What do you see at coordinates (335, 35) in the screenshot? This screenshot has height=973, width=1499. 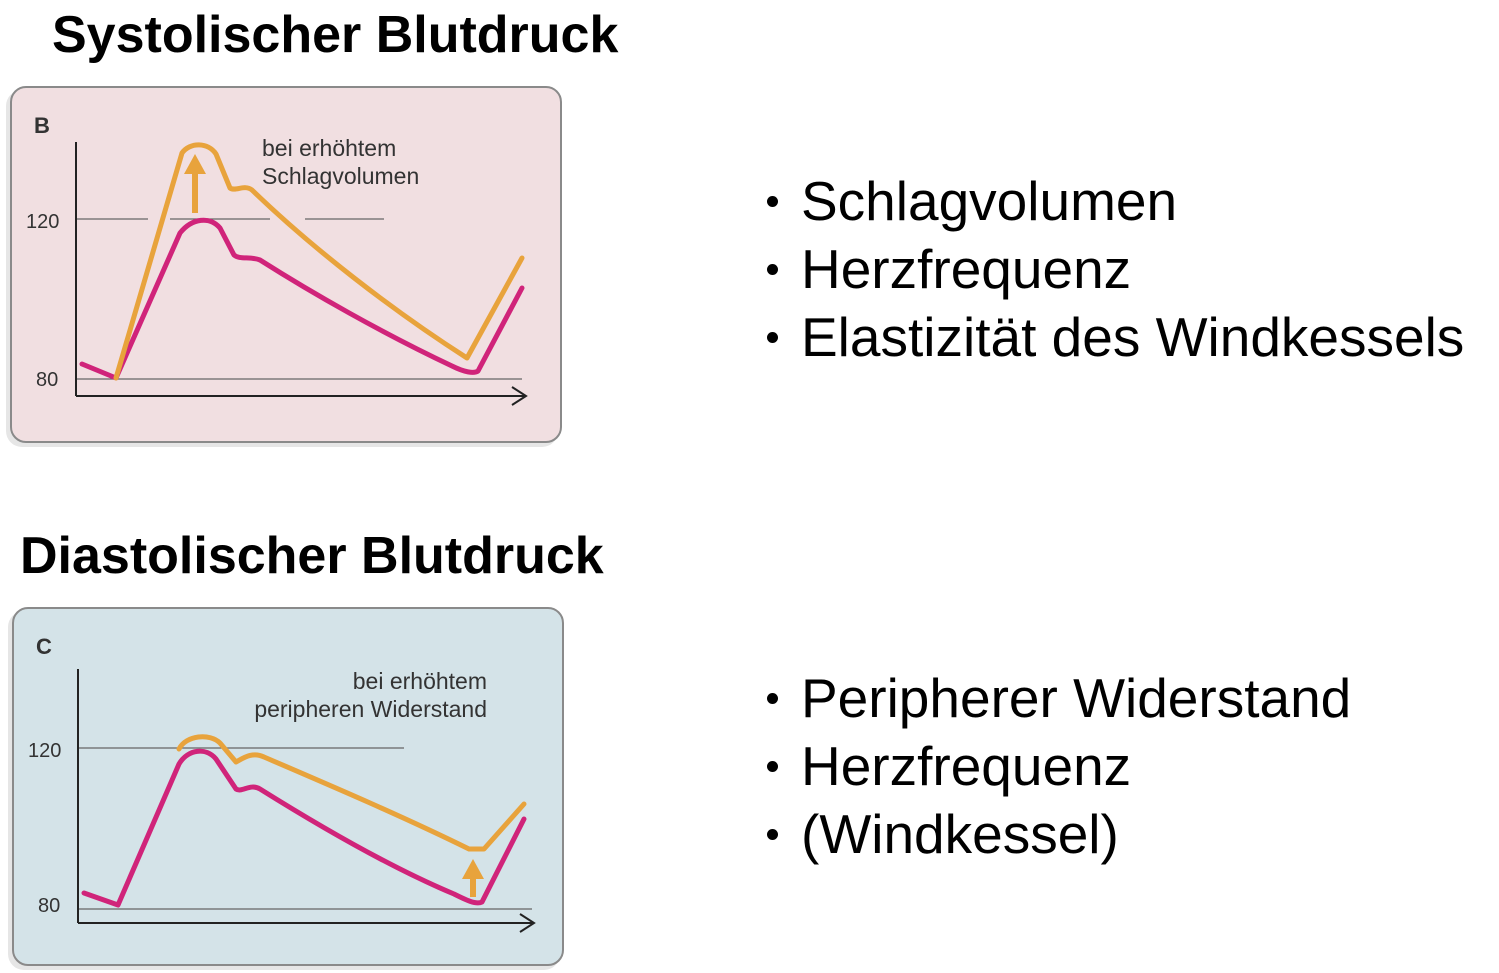 I see `heading-systolic: Systolischer Blutdruck` at bounding box center [335, 35].